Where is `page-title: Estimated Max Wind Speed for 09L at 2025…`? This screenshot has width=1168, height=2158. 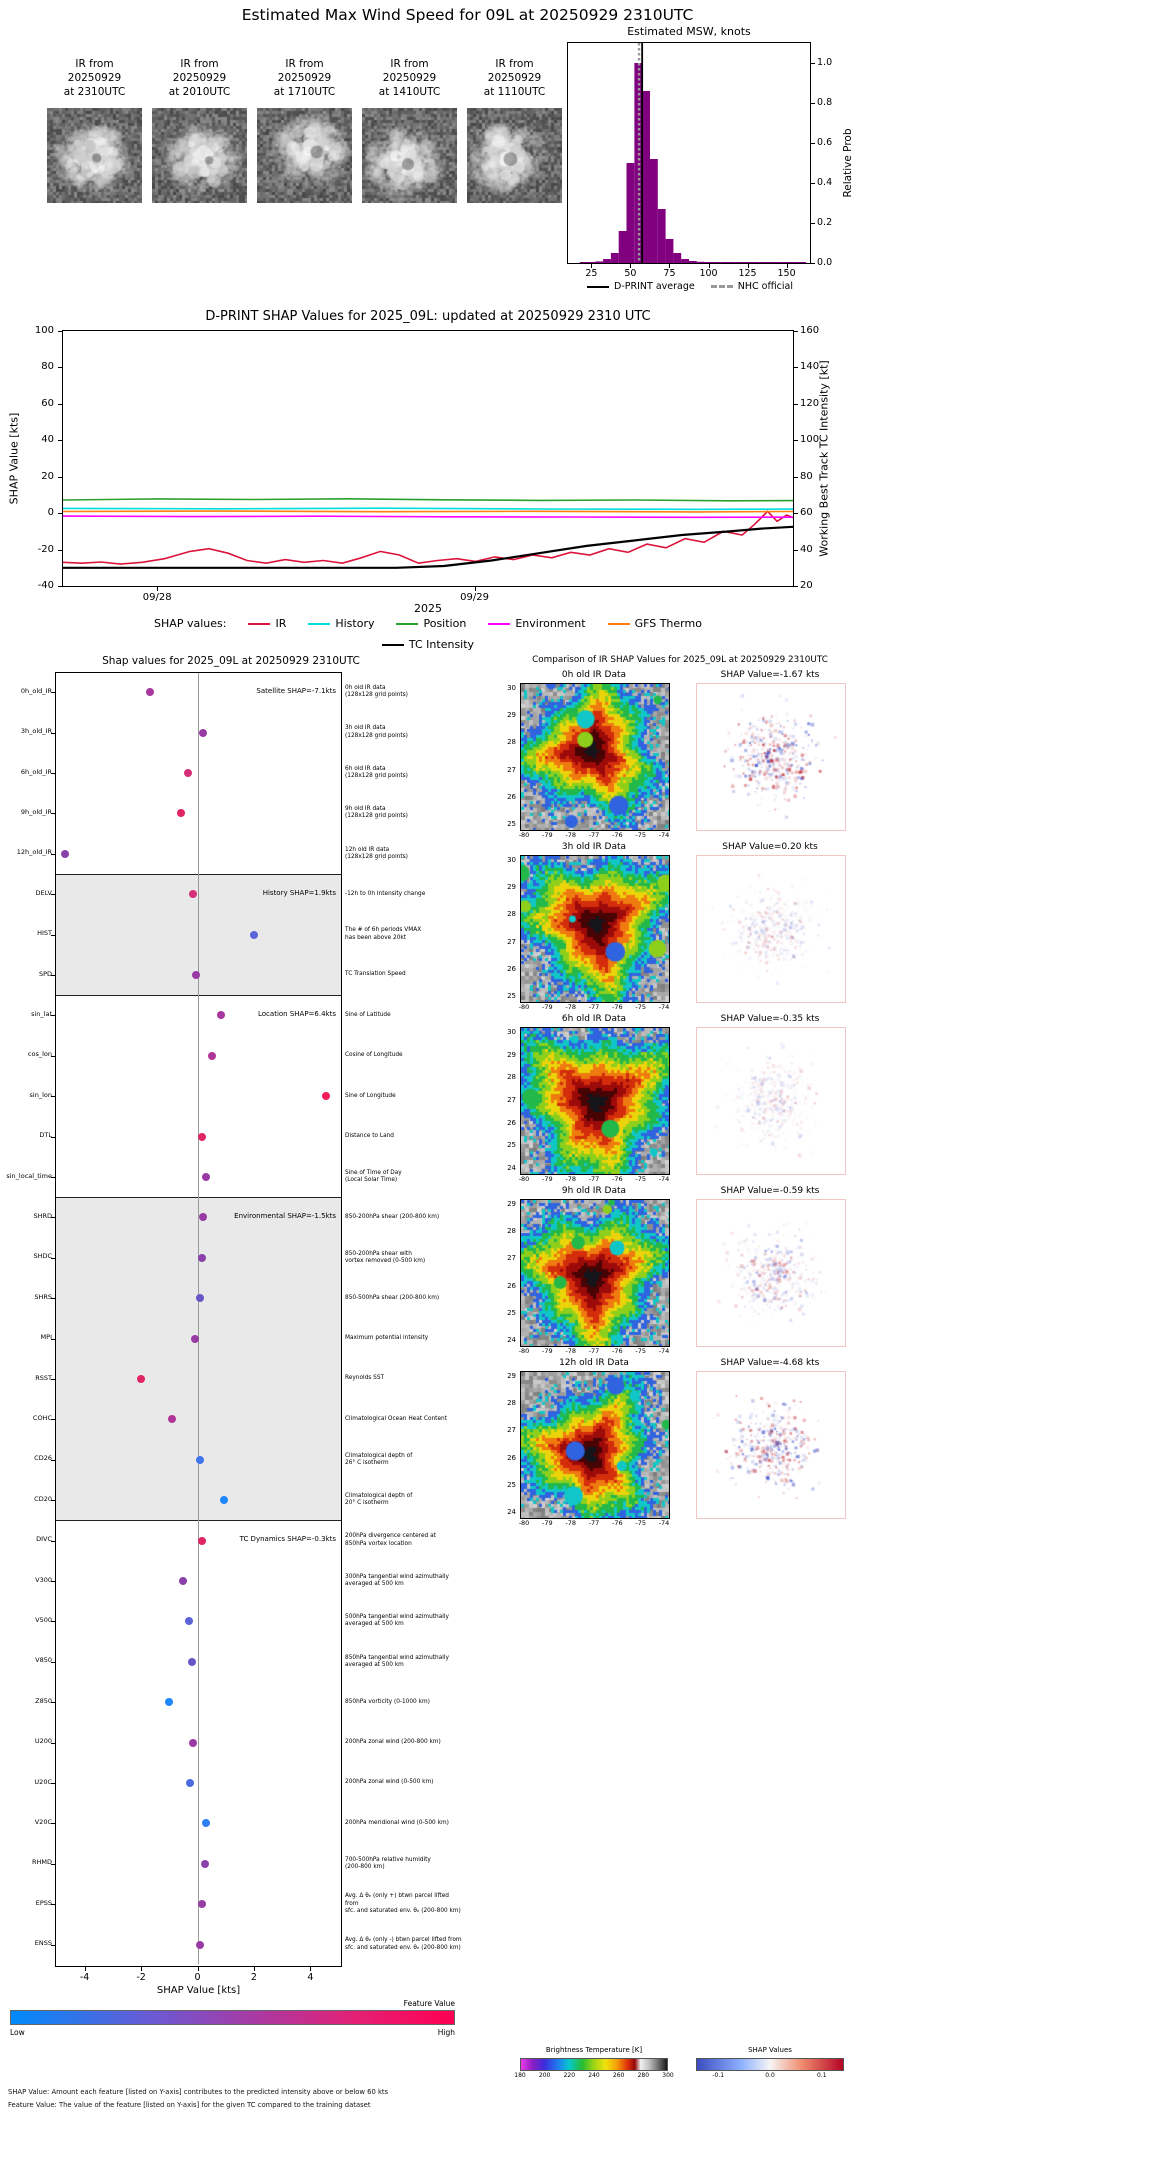 page-title: Estimated Max Wind Speed for 09L at 2025… is located at coordinates (467, 15).